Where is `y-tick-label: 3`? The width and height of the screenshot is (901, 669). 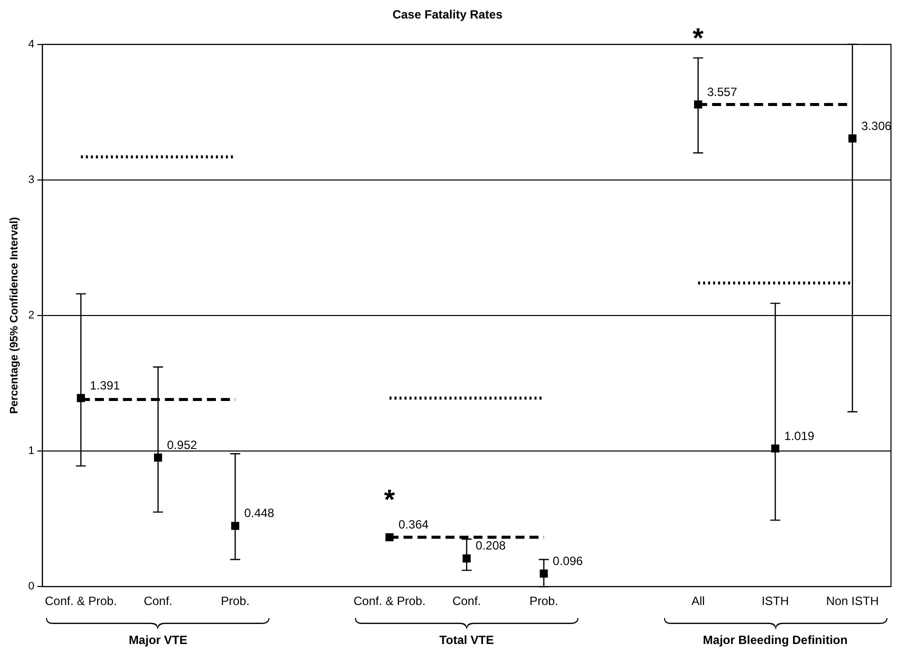 y-tick-label: 3 is located at coordinates (31, 180).